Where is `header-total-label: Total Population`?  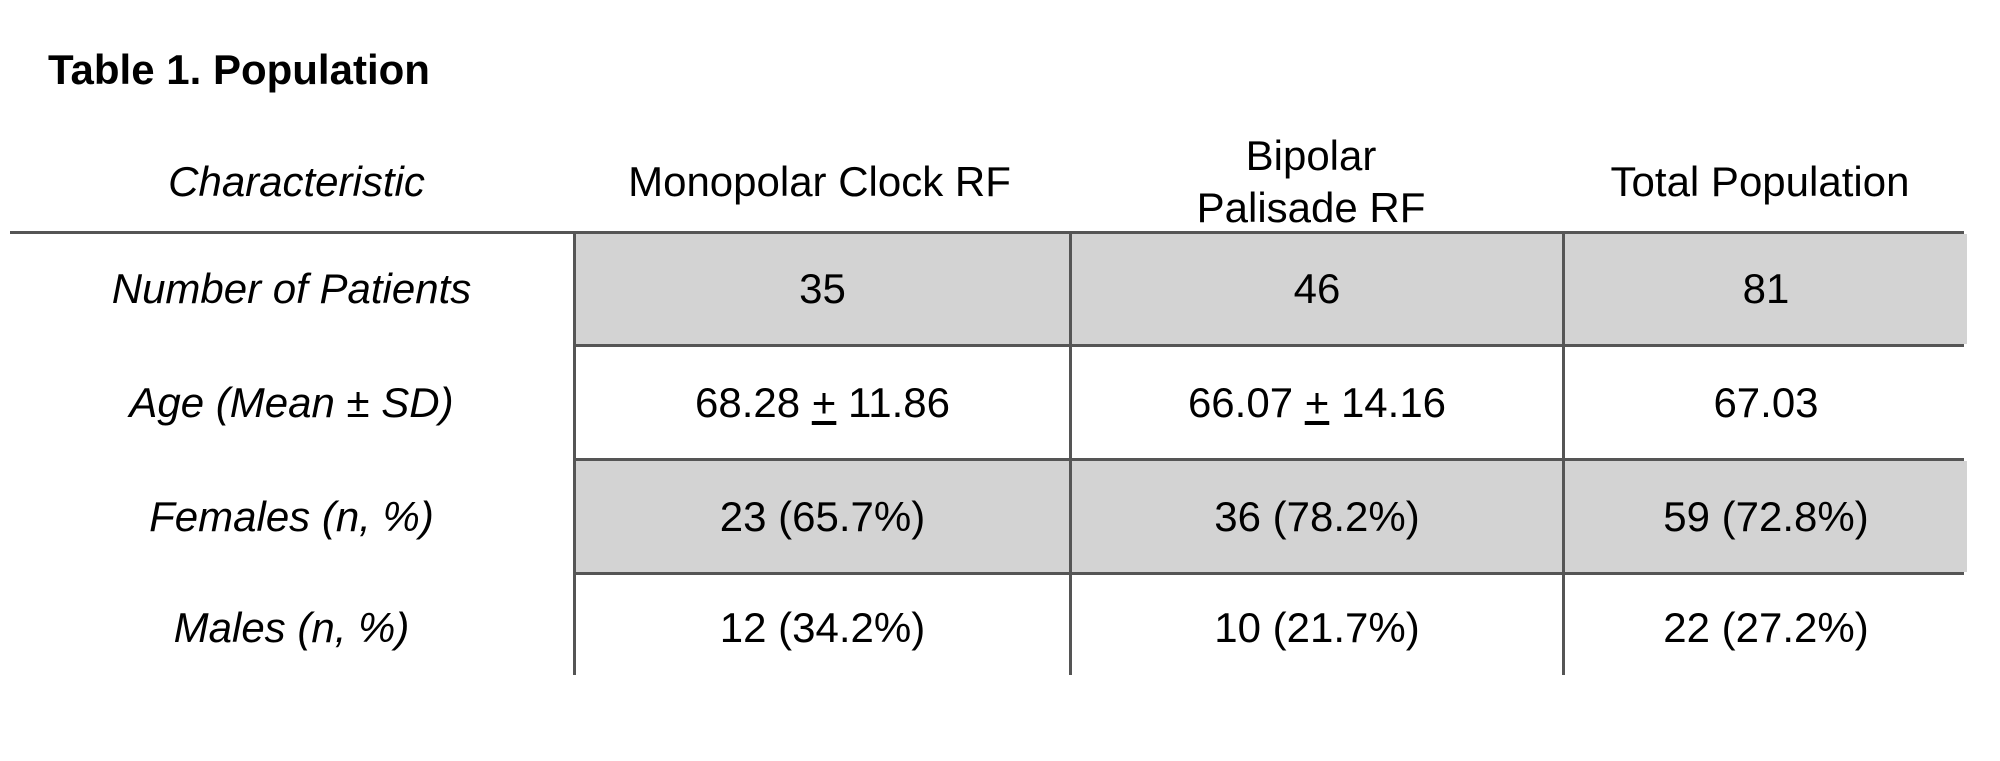
header-total-label: Total Population is located at coordinates (1760, 181).